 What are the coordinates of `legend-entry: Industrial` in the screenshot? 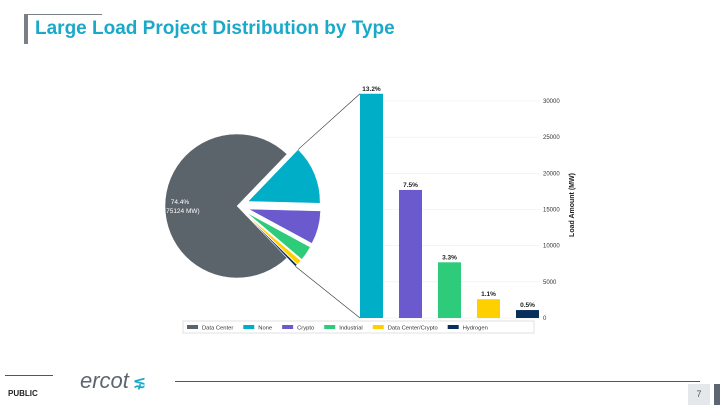 It's located at (351, 329).